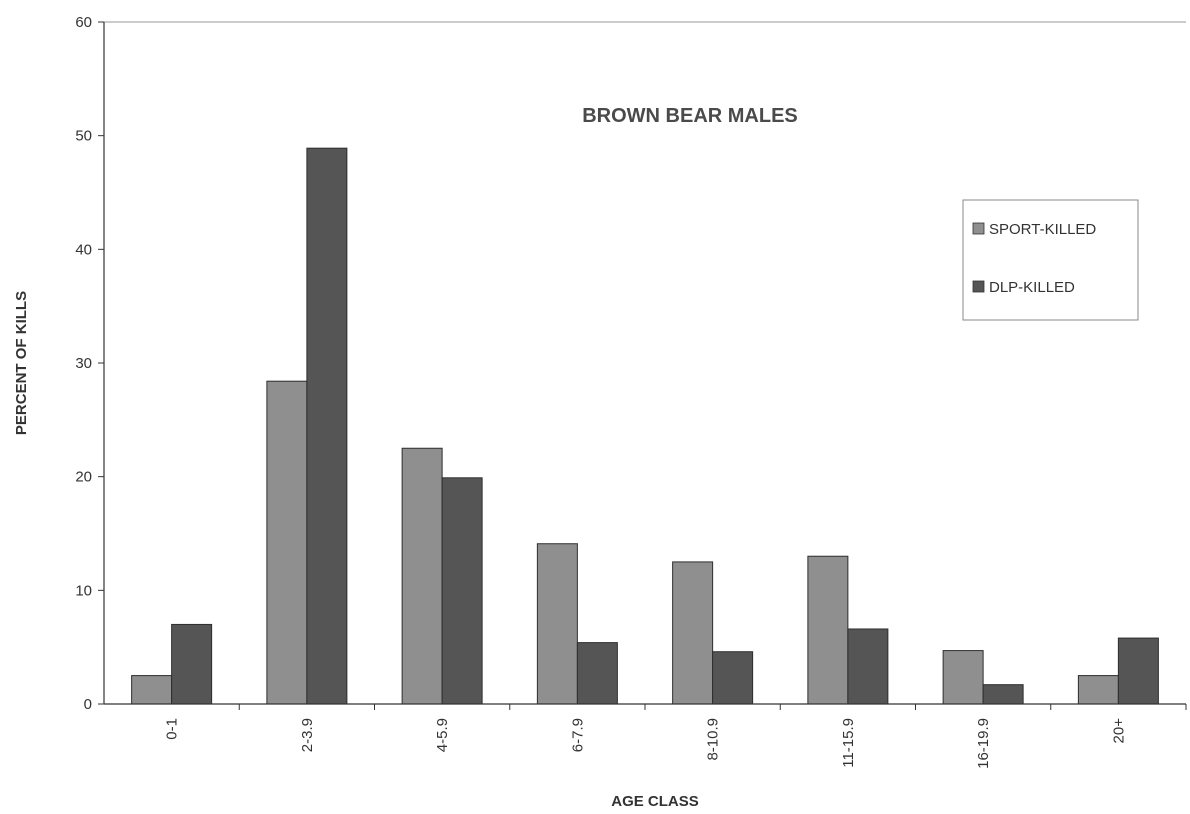 The image size is (1190, 814). What do you see at coordinates (978, 286) in the screenshot?
I see `legend-swatch-dlp-killed` at bounding box center [978, 286].